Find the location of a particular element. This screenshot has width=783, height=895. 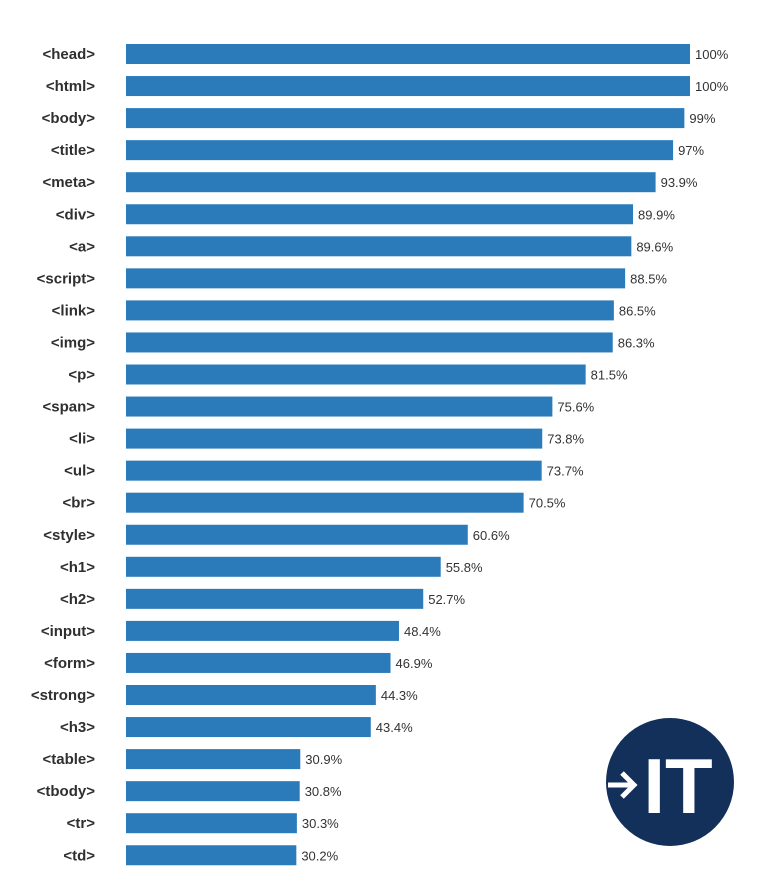

category-label: <span> is located at coordinates (68, 407).